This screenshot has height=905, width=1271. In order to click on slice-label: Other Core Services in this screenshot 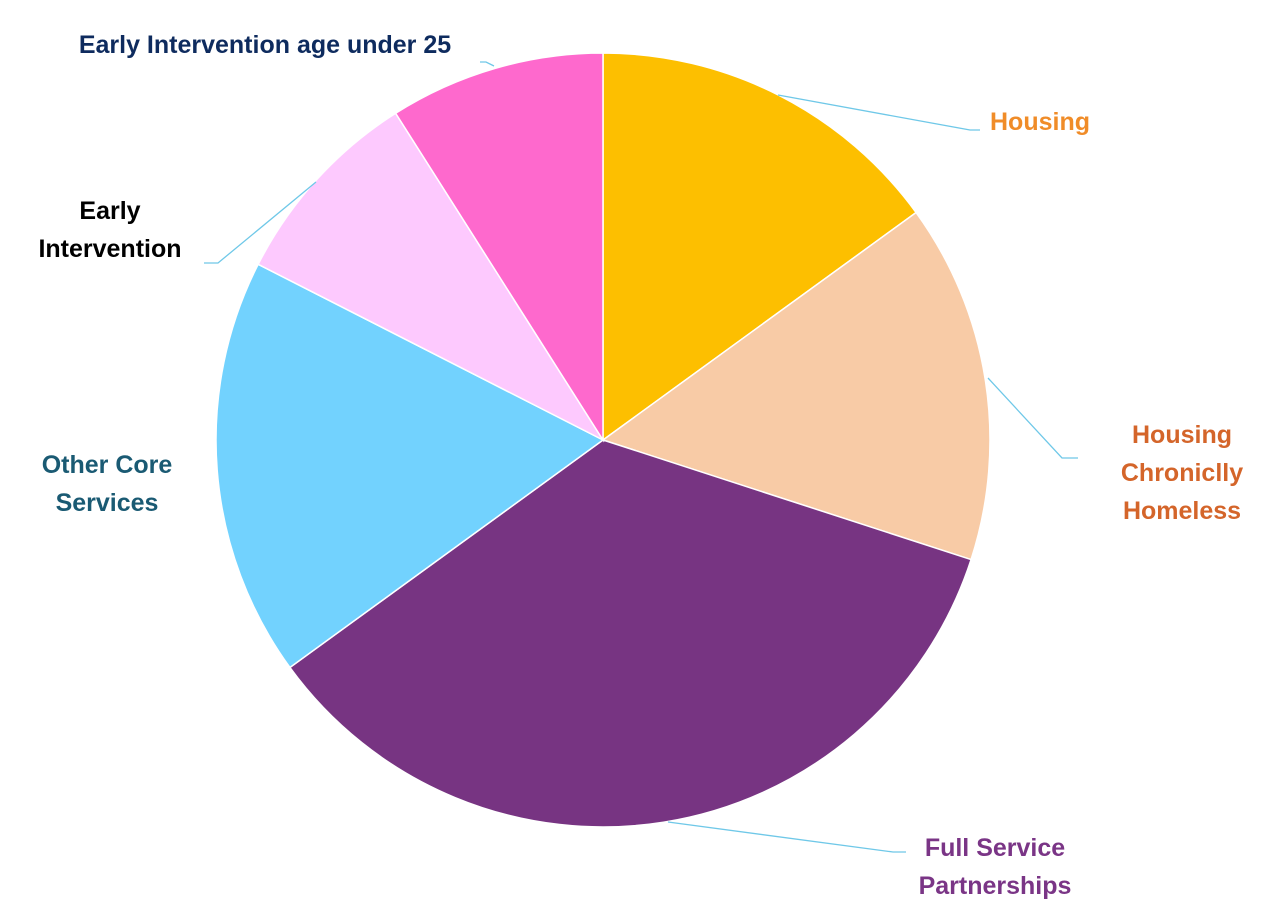, I will do `click(107, 484)`.